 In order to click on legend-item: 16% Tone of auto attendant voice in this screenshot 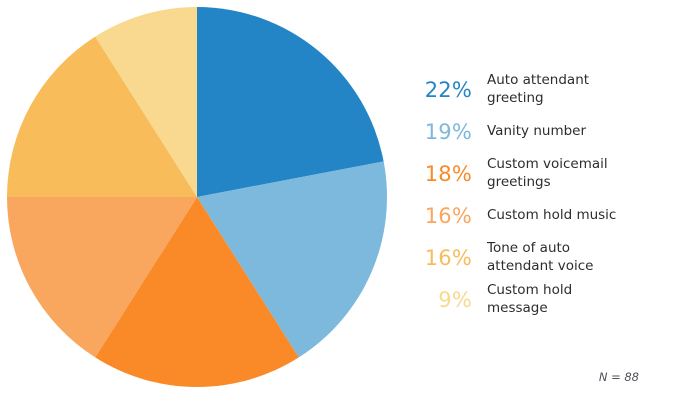, I will do `click(544, 258)`.